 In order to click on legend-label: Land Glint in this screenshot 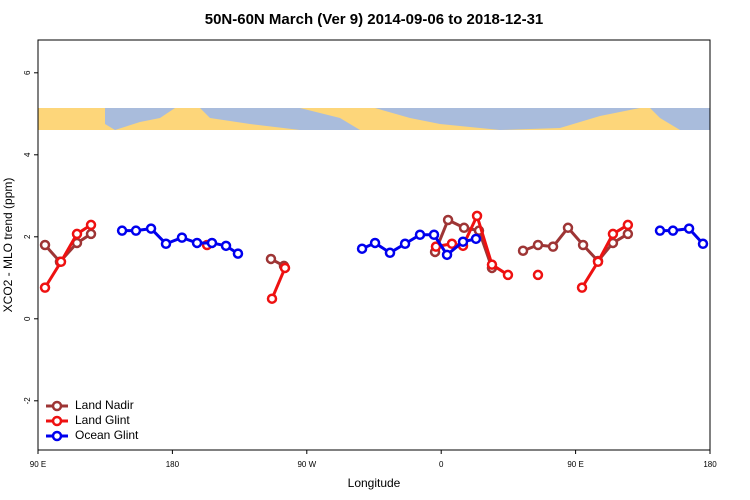, I will do `click(102, 420)`.